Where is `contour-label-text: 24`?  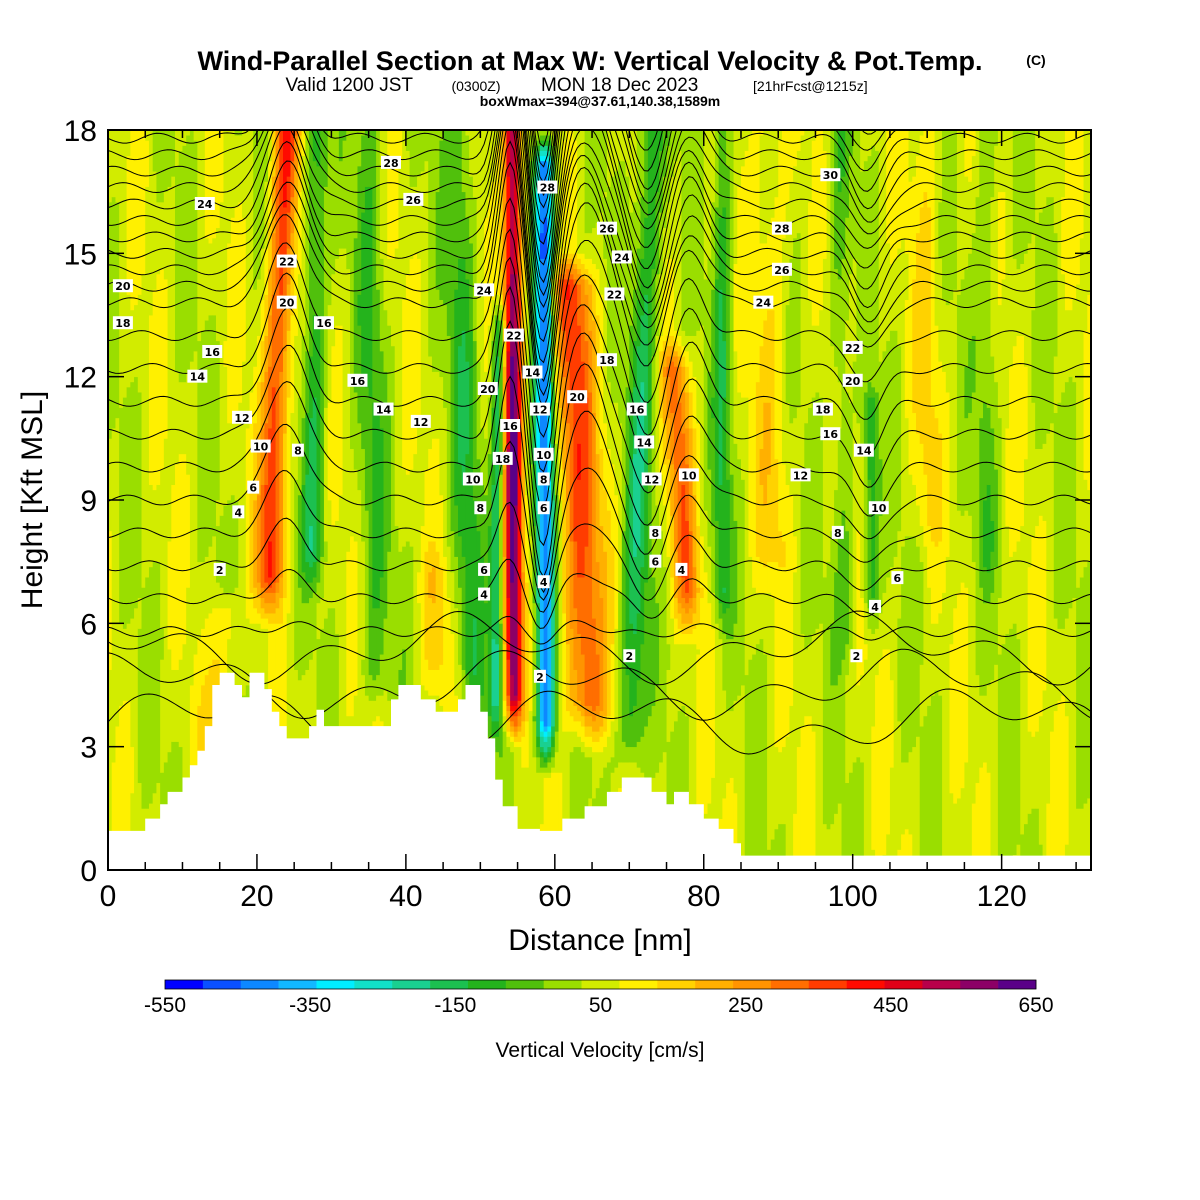
contour-label-text: 24 is located at coordinates (484, 290).